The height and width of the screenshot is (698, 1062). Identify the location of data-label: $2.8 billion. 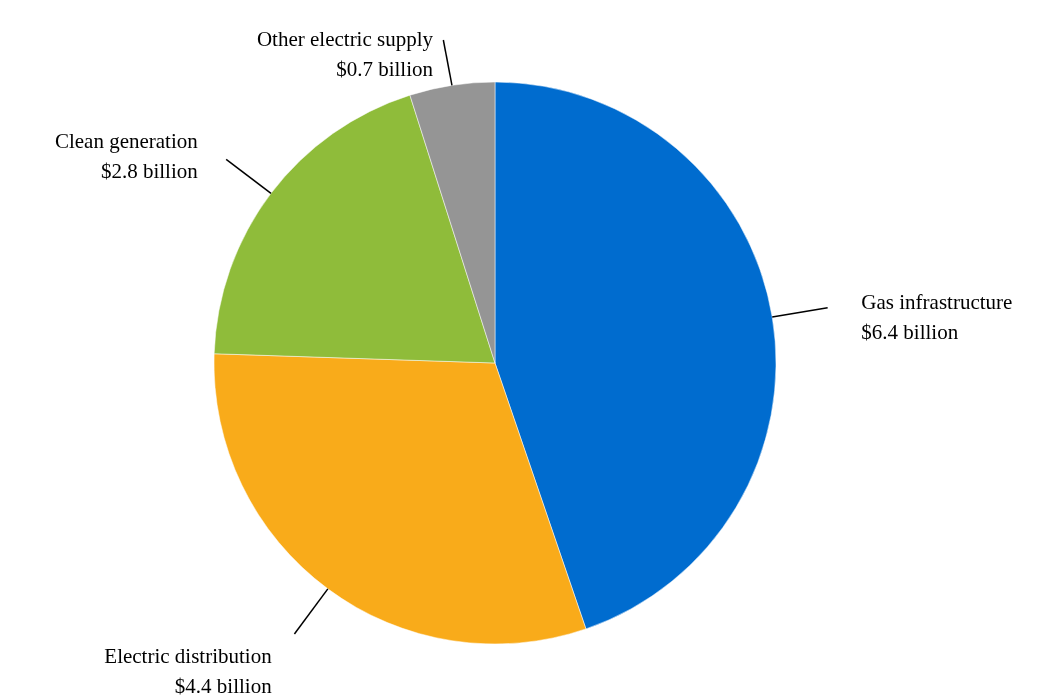
(149, 171).